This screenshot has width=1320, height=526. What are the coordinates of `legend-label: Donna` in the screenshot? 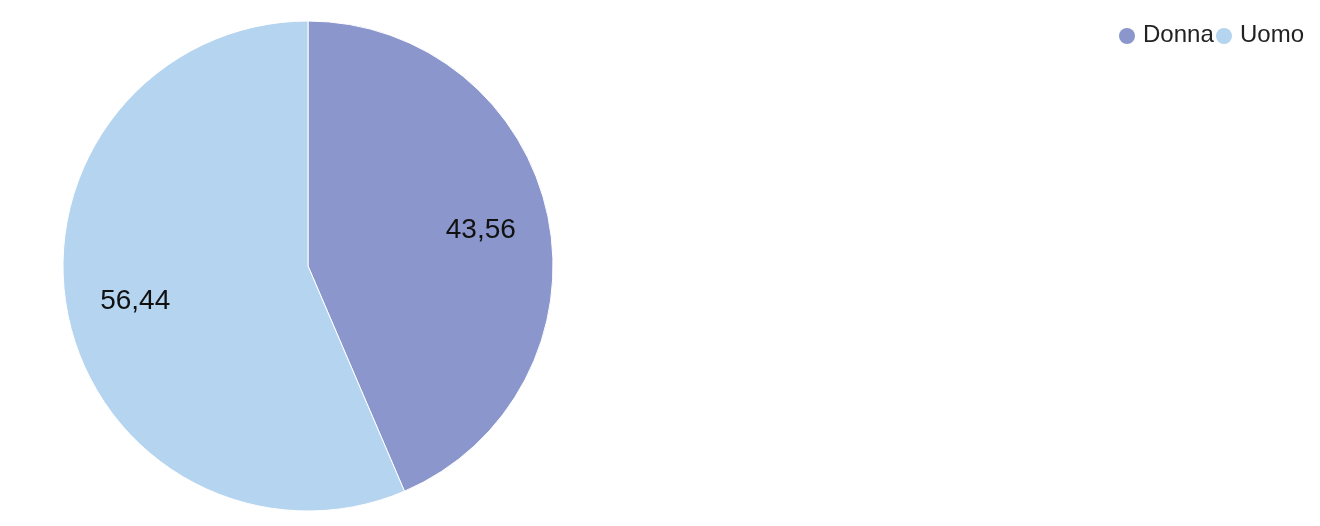 It's located at (1179, 34).